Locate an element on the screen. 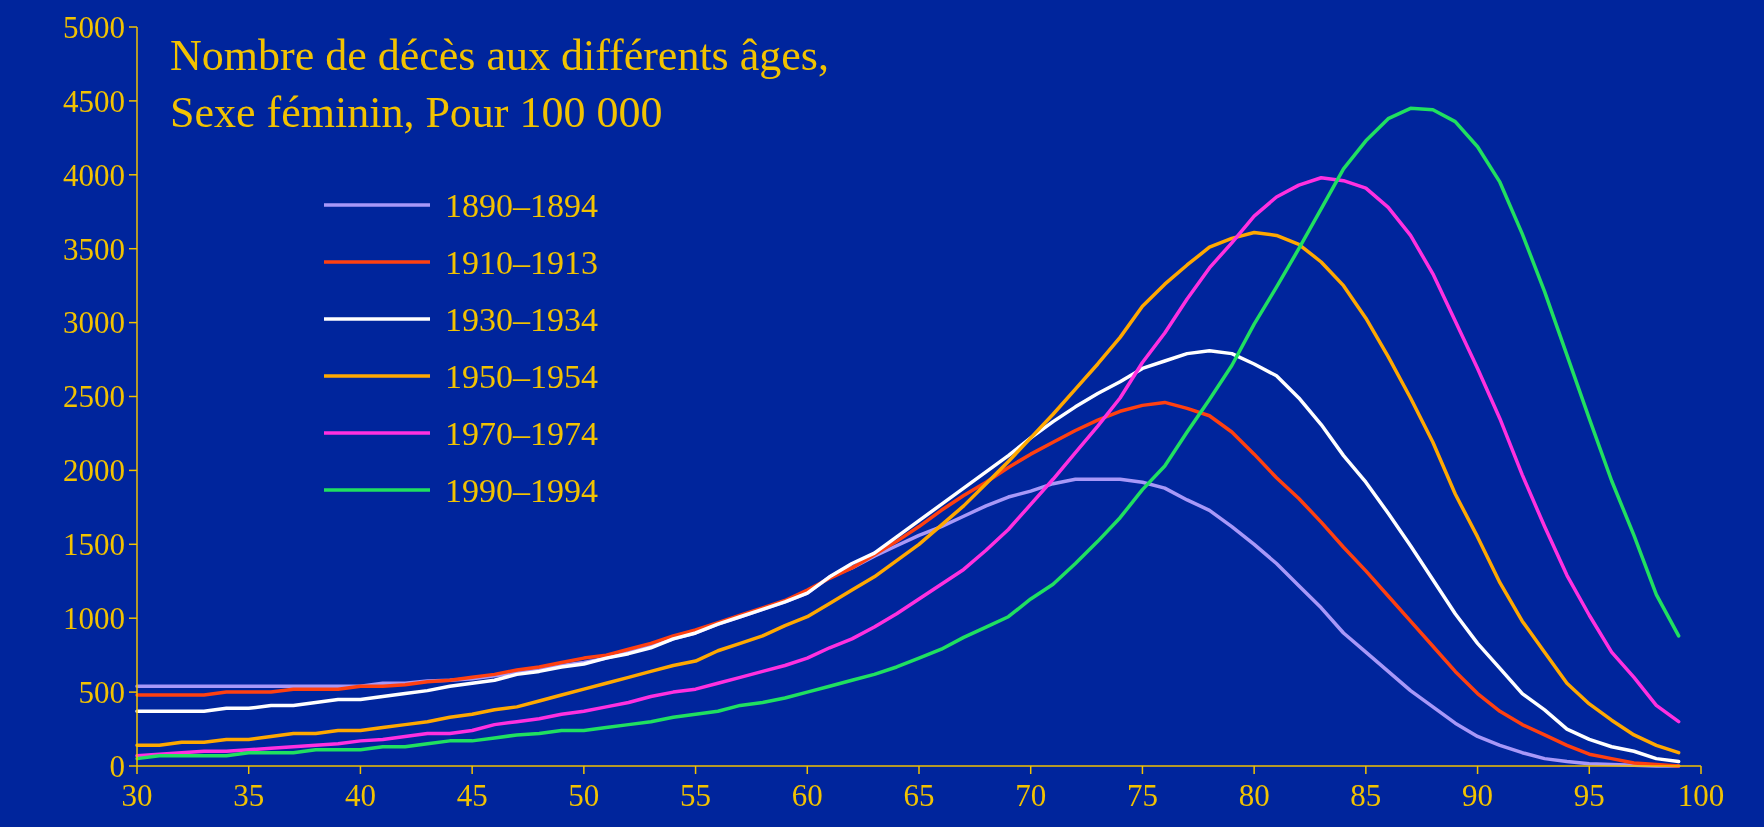  y-tick-label: 1000 is located at coordinates (94, 619).